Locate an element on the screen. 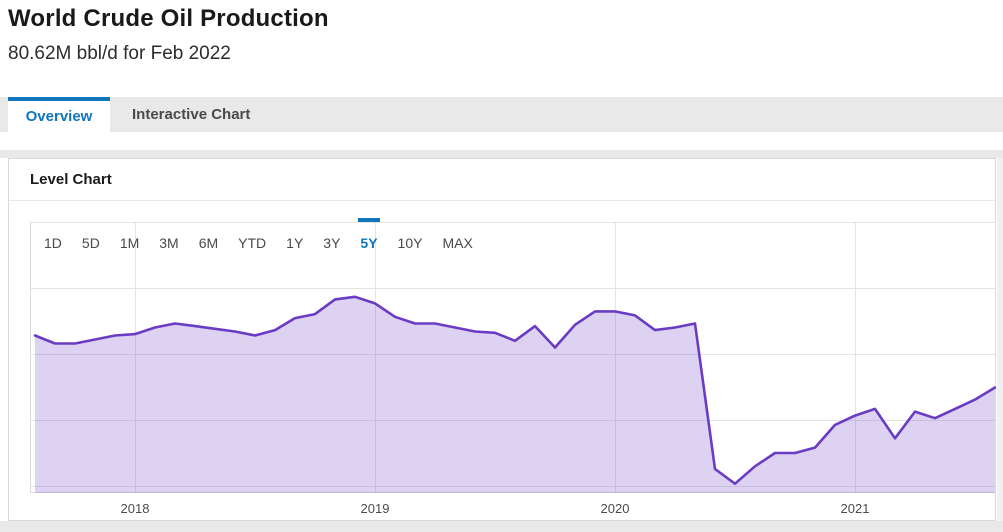  page-subtitle: 80.62M bbl/d for Feb 2022 is located at coordinates (119, 53).